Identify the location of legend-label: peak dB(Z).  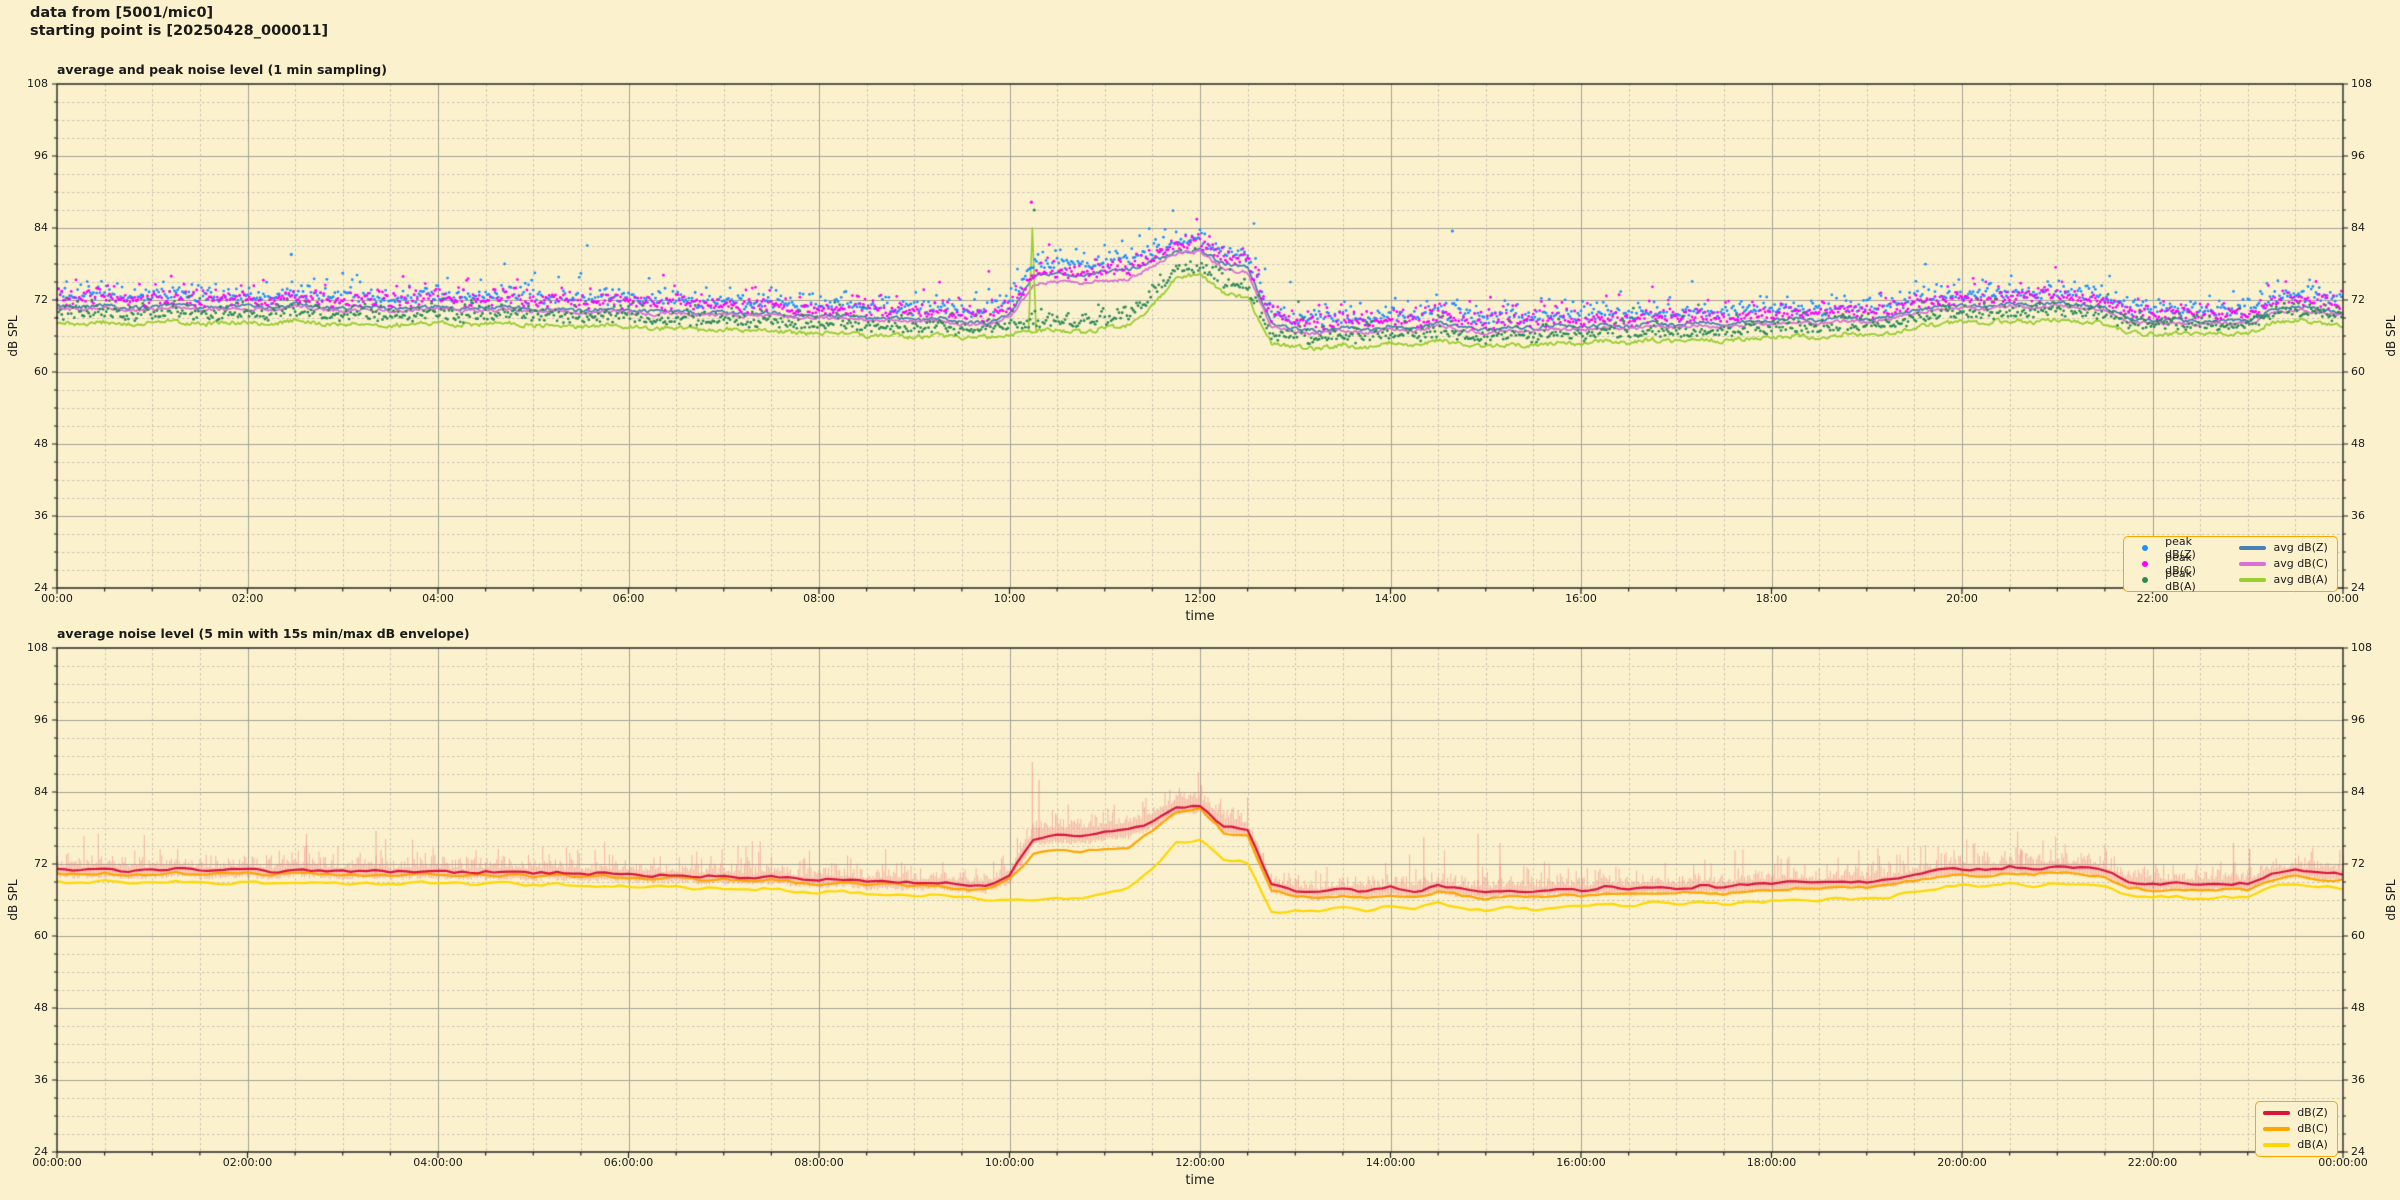
(2180, 547).